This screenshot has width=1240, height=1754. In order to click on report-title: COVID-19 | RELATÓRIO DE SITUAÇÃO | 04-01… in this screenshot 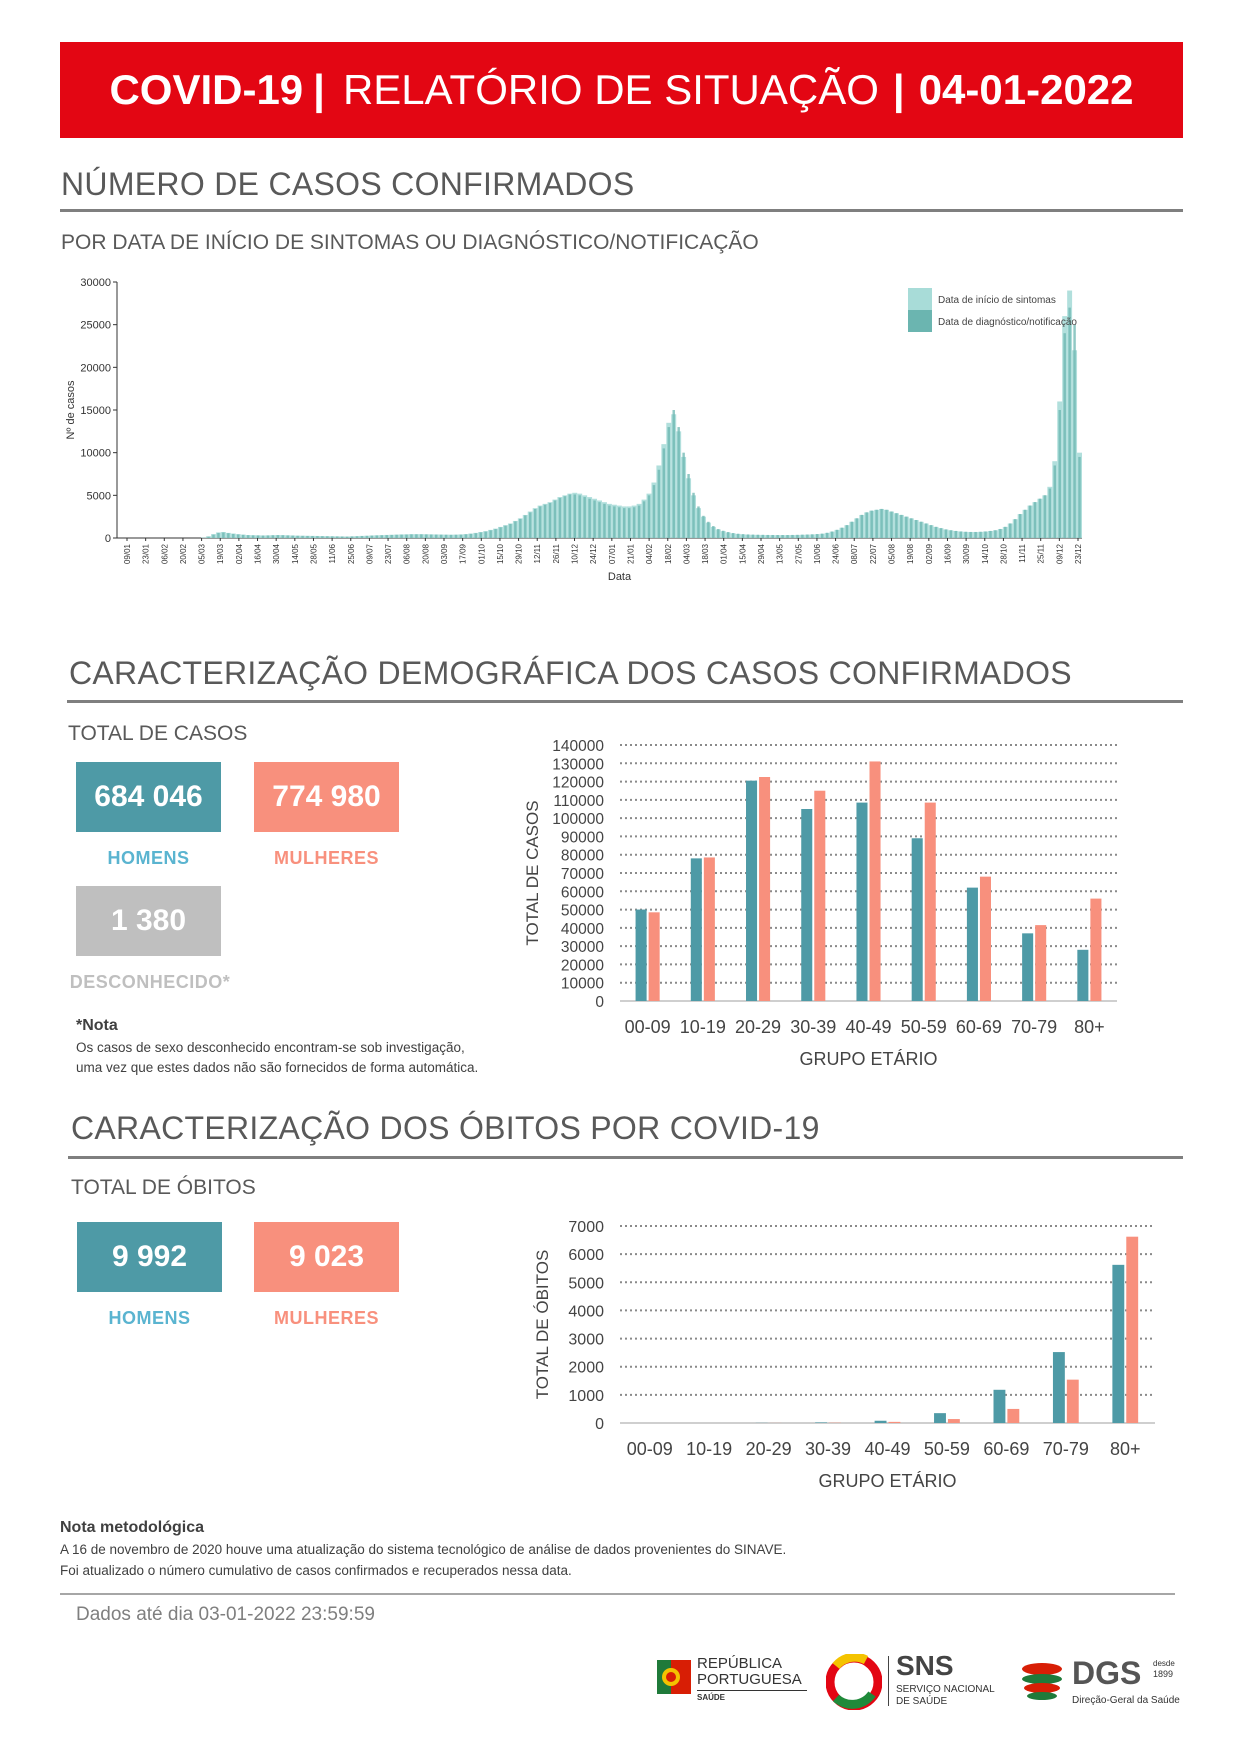, I will do `click(621, 90)`.